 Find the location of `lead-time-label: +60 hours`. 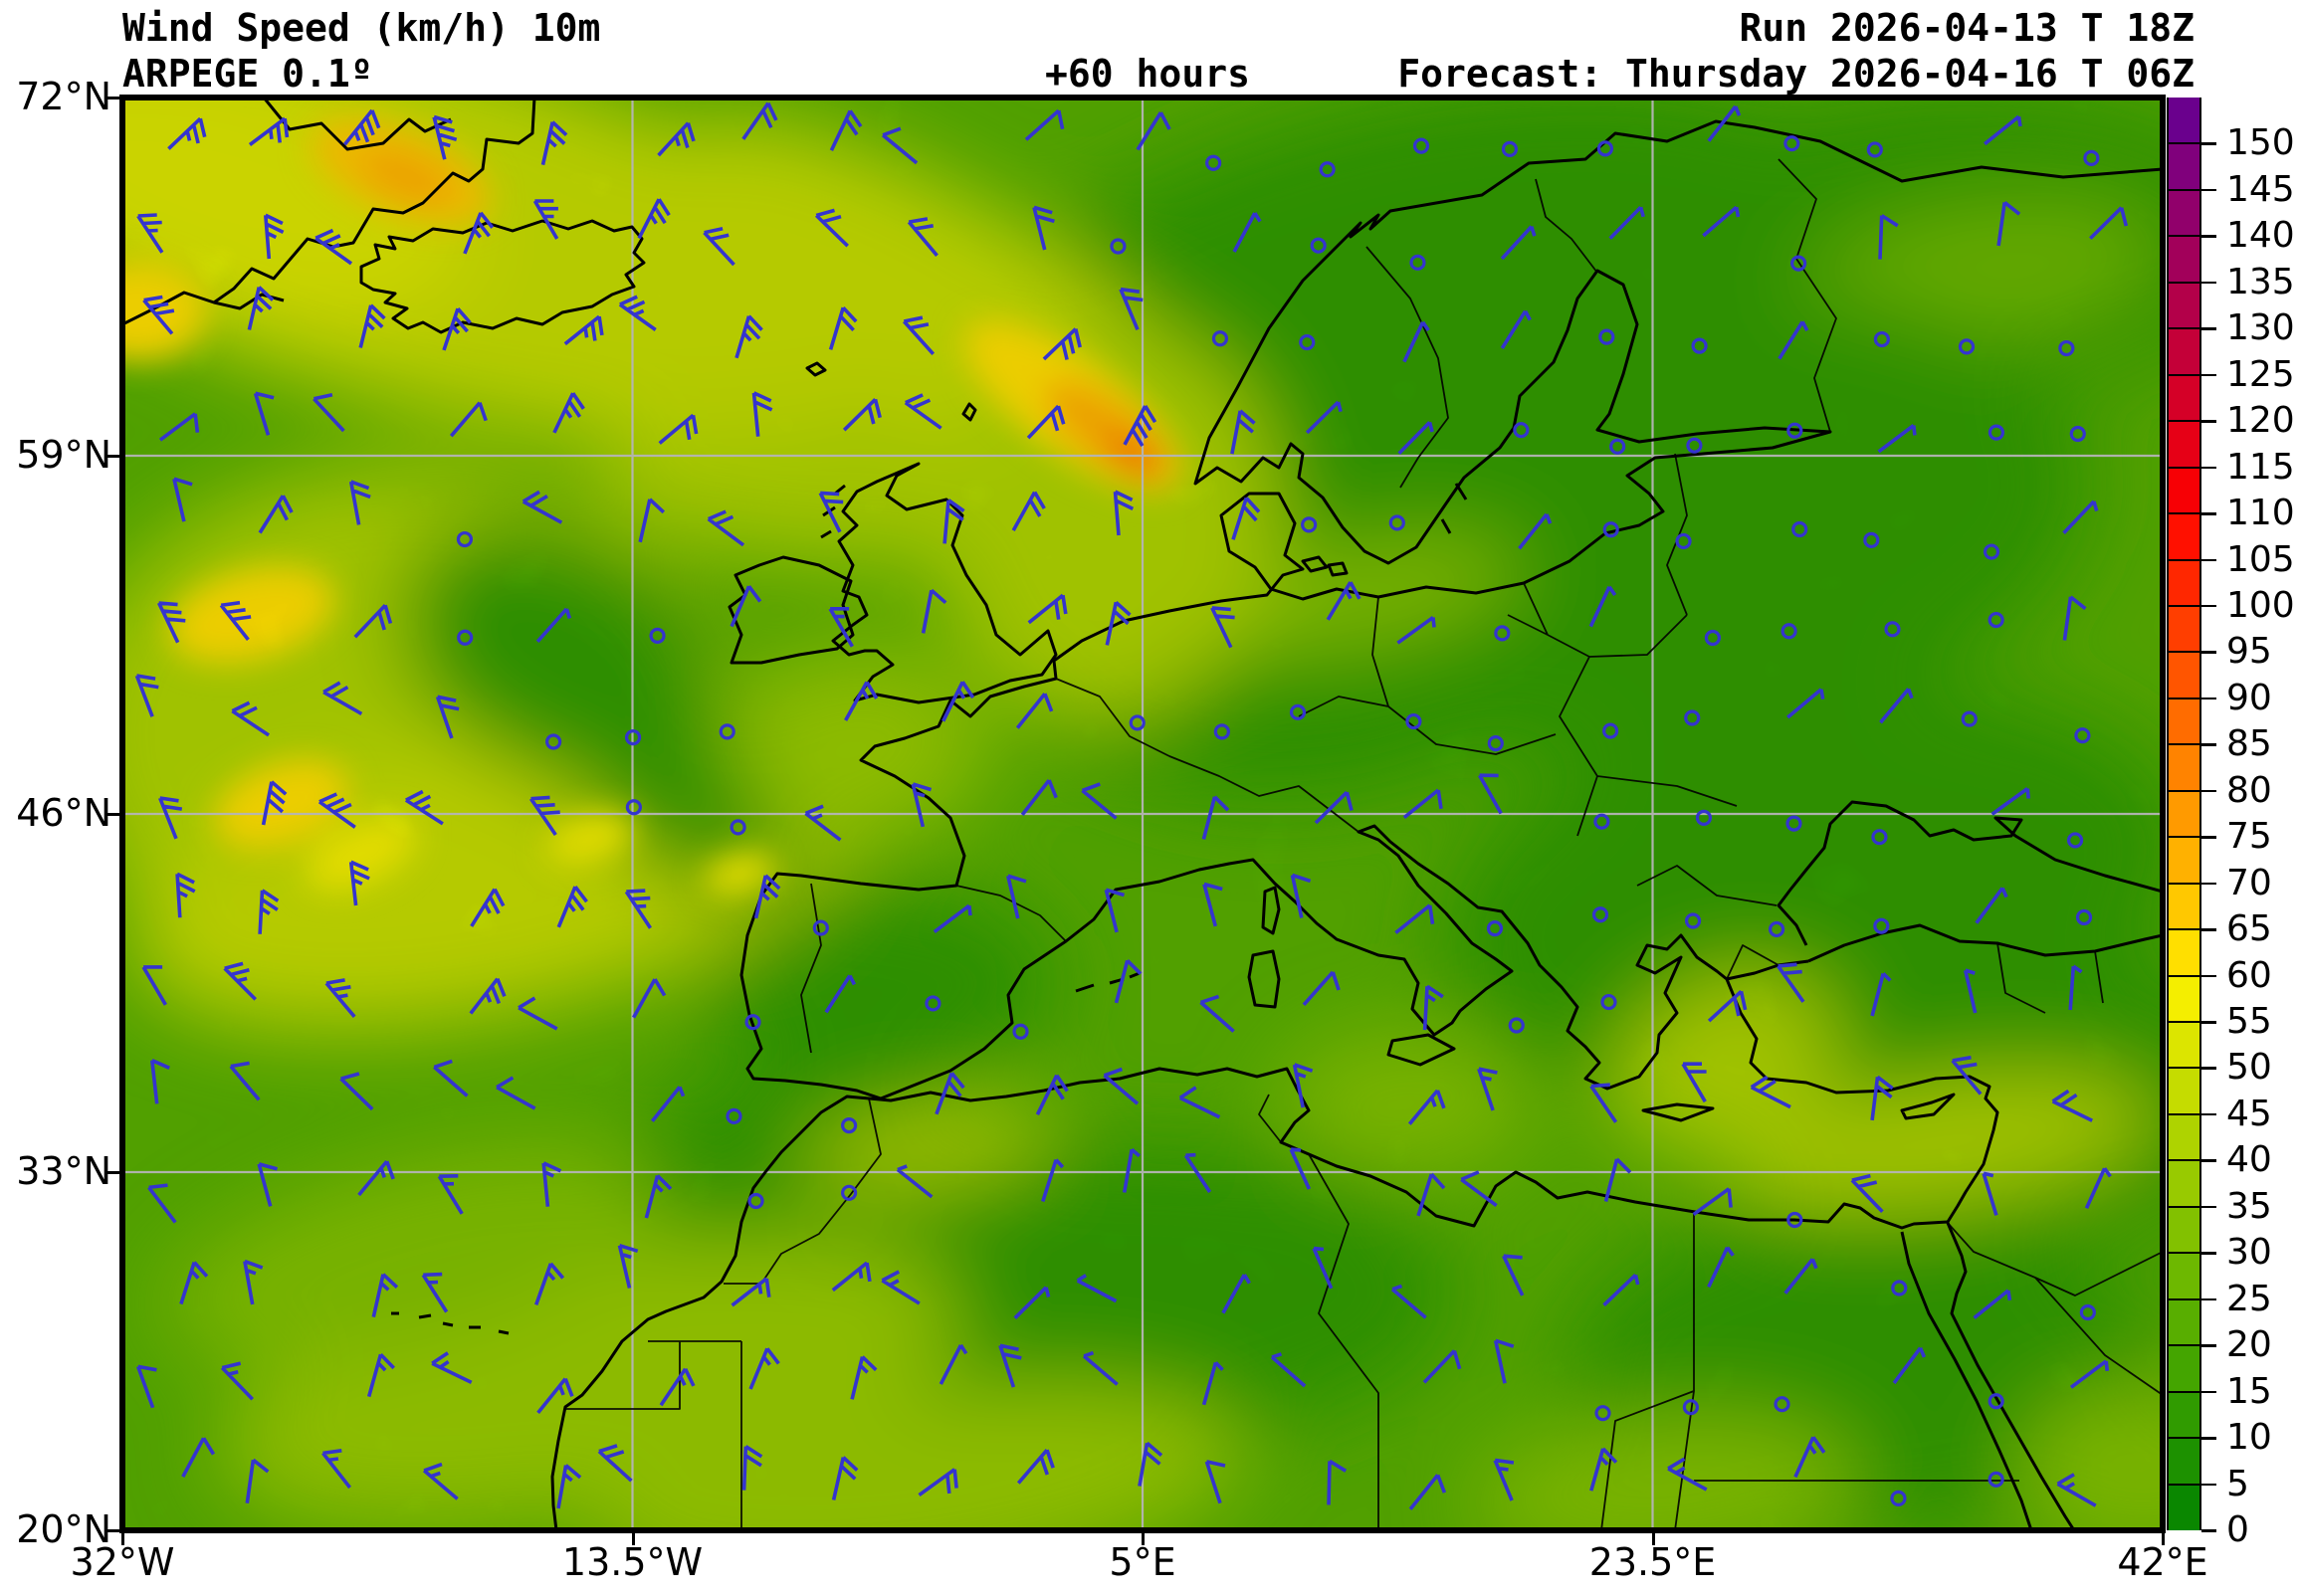

lead-time-label: +60 hours is located at coordinates (1147, 74).